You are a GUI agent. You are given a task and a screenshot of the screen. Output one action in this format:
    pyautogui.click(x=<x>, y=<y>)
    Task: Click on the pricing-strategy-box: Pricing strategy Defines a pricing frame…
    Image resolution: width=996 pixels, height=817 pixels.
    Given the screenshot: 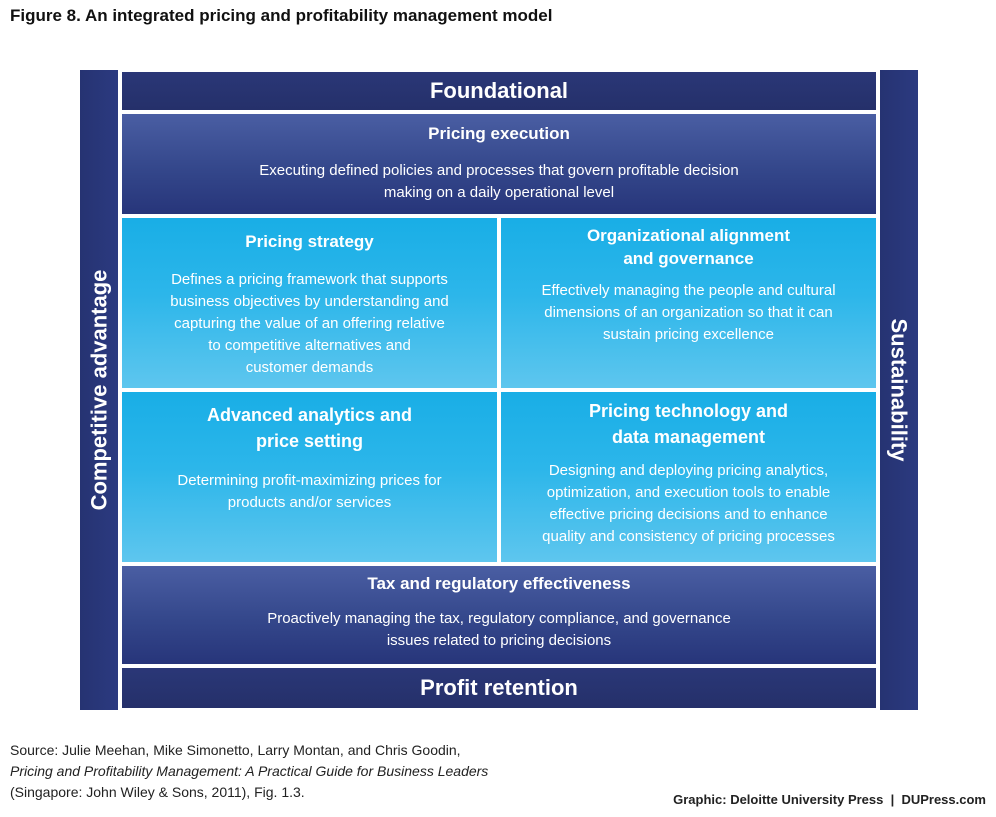 What is the action you would take?
    pyautogui.click(x=309, y=303)
    